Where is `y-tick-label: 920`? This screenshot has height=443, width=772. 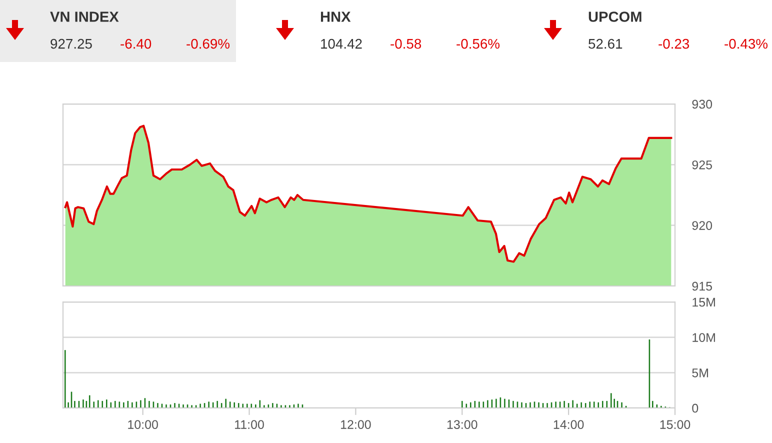
y-tick-label: 920 is located at coordinates (702, 225).